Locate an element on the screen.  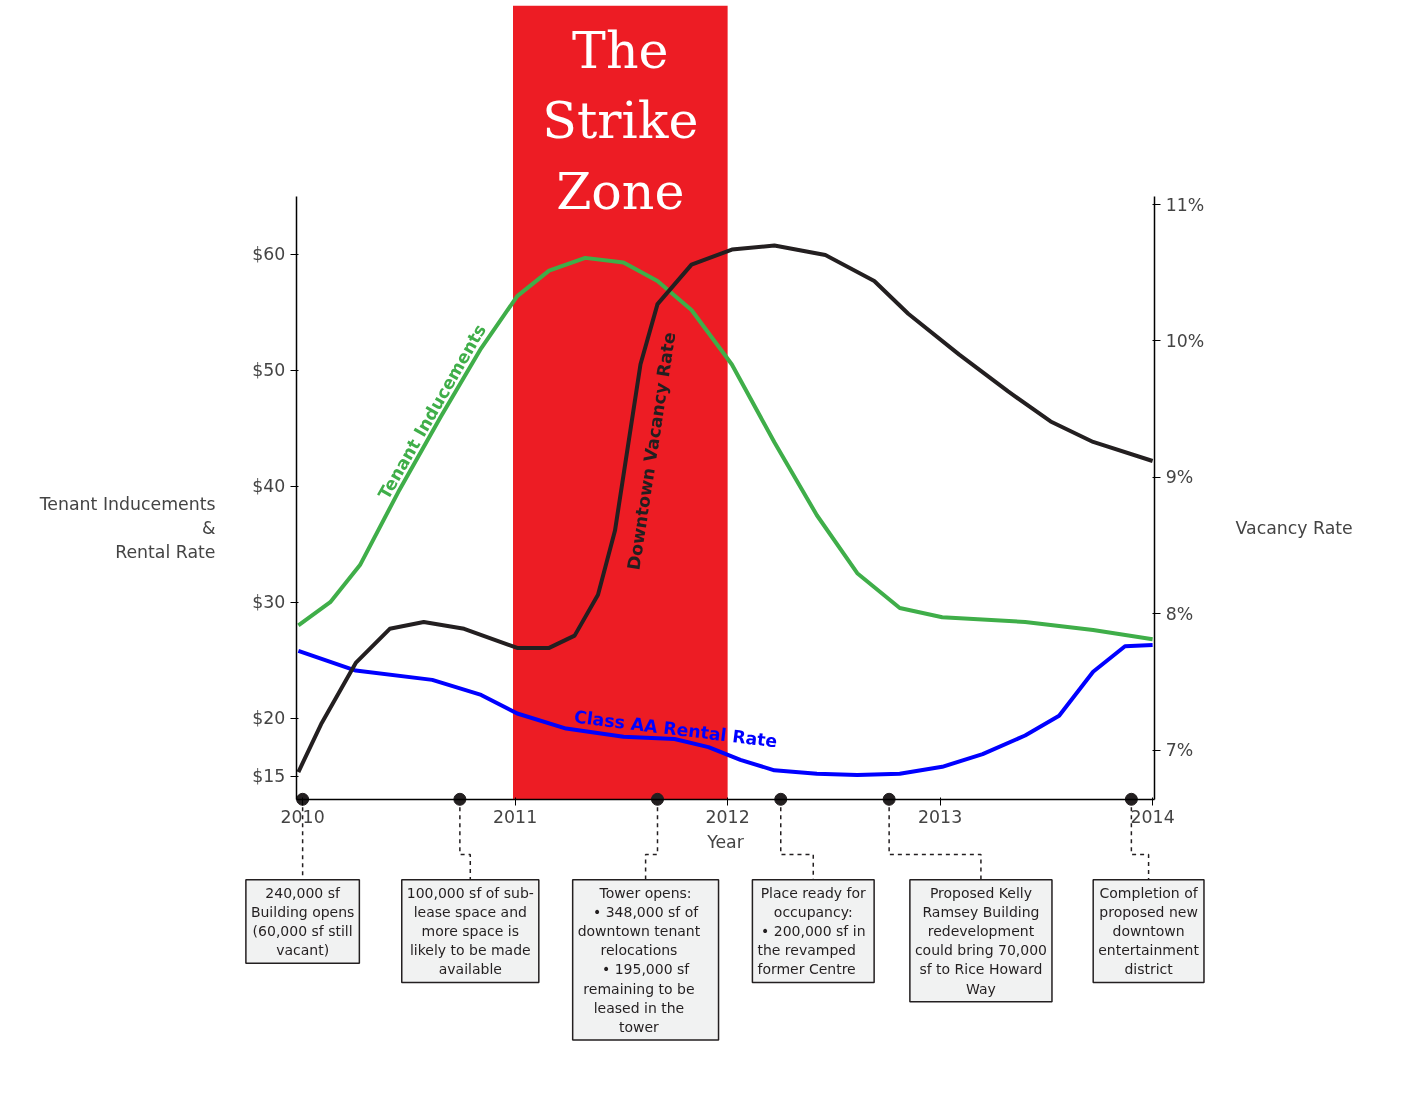
band-label: The Strike Zone is located at coordinates (620, 121).